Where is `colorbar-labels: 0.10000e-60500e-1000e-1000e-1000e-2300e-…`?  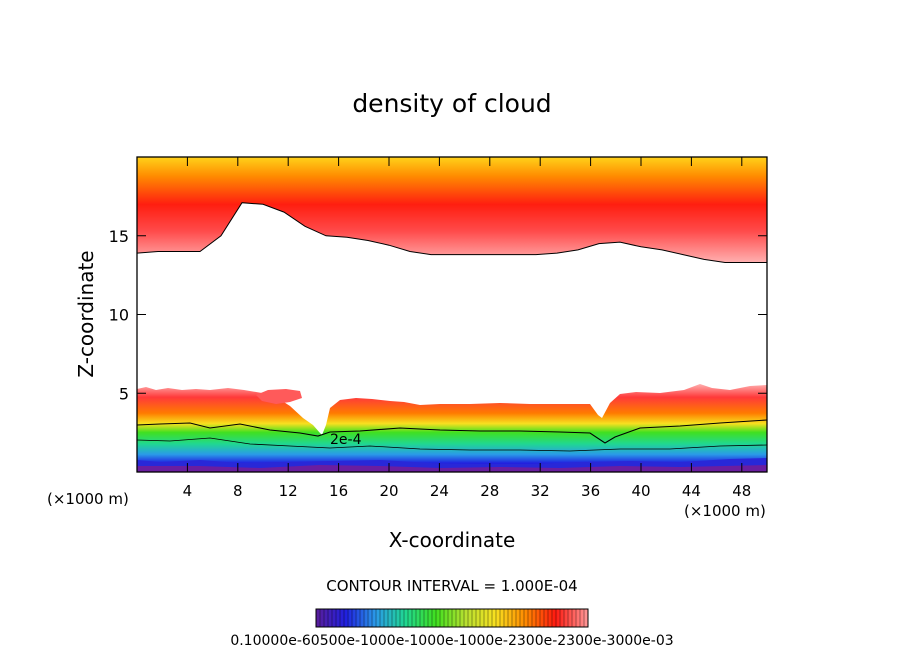 colorbar-labels: 0.10000e-60500e-1000e-1000e-1000e-2300e-… is located at coordinates (451, 641).